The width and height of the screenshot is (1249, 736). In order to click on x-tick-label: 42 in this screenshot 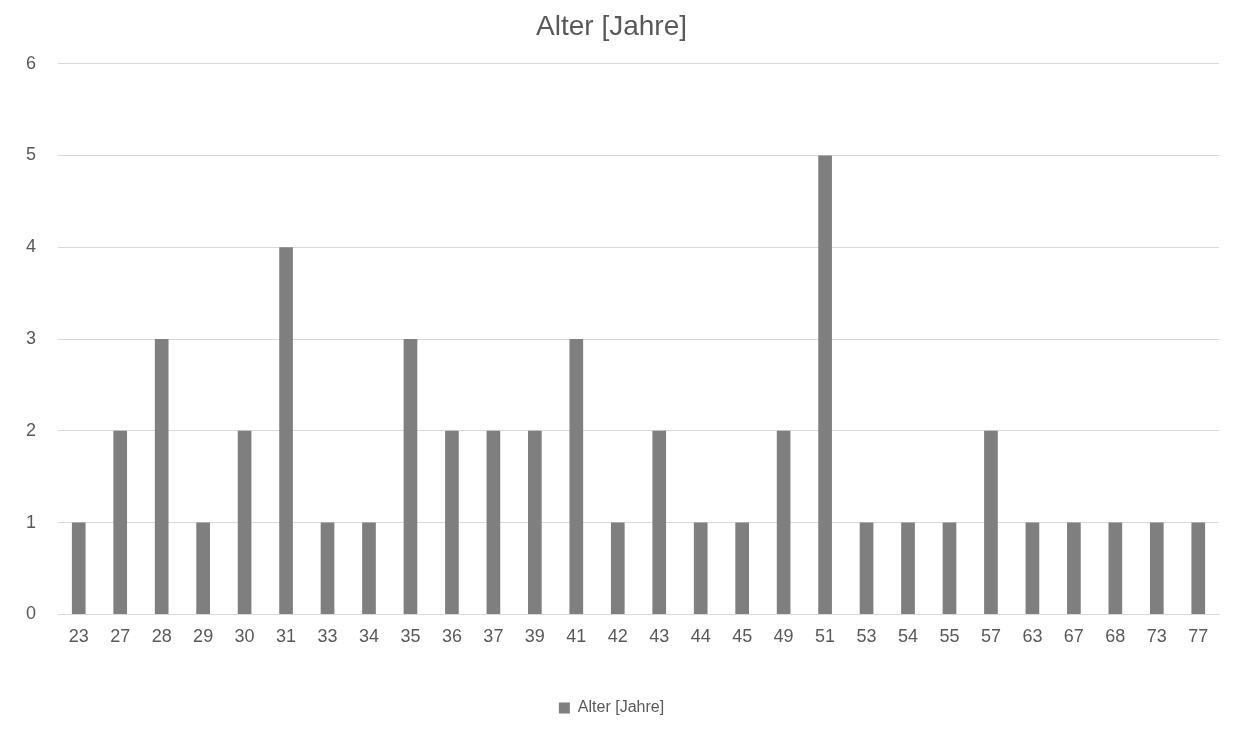, I will do `click(617, 636)`.